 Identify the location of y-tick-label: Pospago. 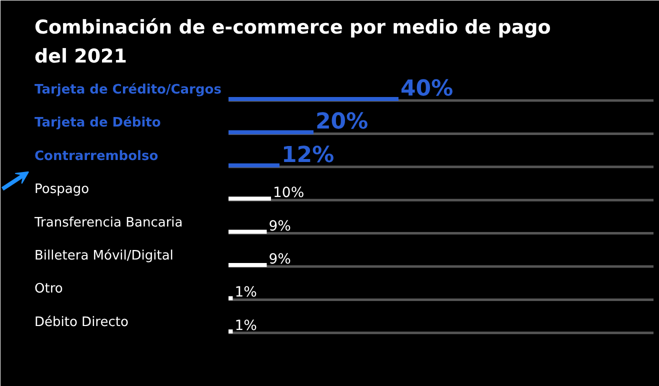
(62, 190).